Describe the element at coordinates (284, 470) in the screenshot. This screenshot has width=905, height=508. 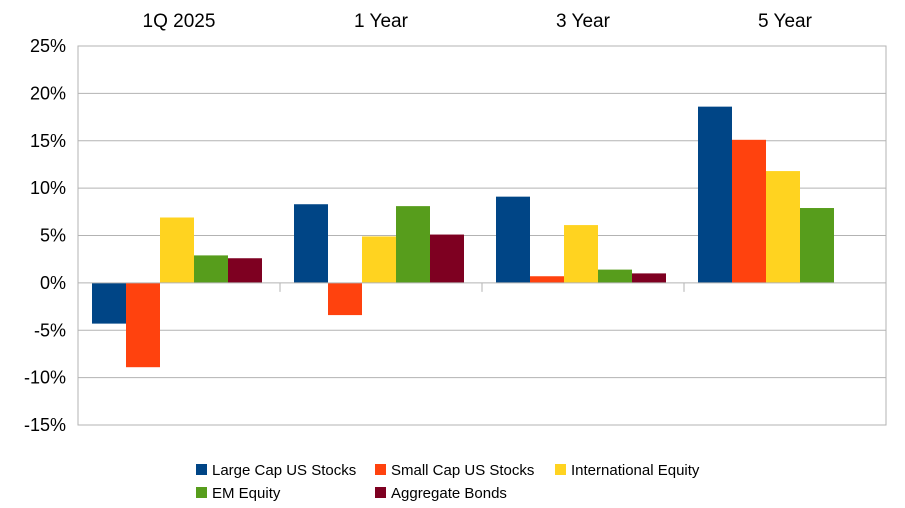
I see `legend-label: Large Cap US Stocks` at that location.